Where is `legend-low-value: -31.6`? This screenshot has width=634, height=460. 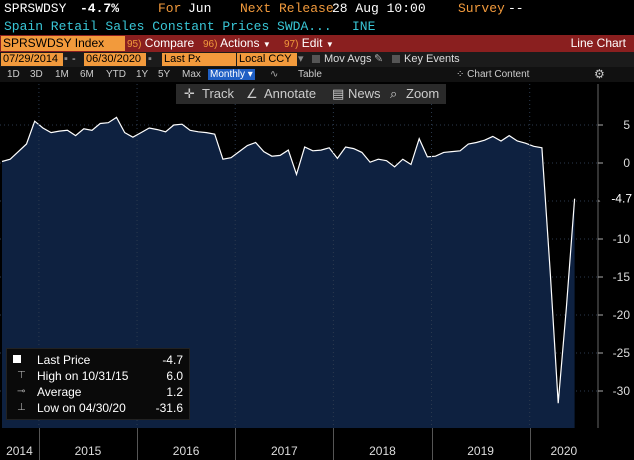
legend-low-value: -31.6 is located at coordinates (169, 408).